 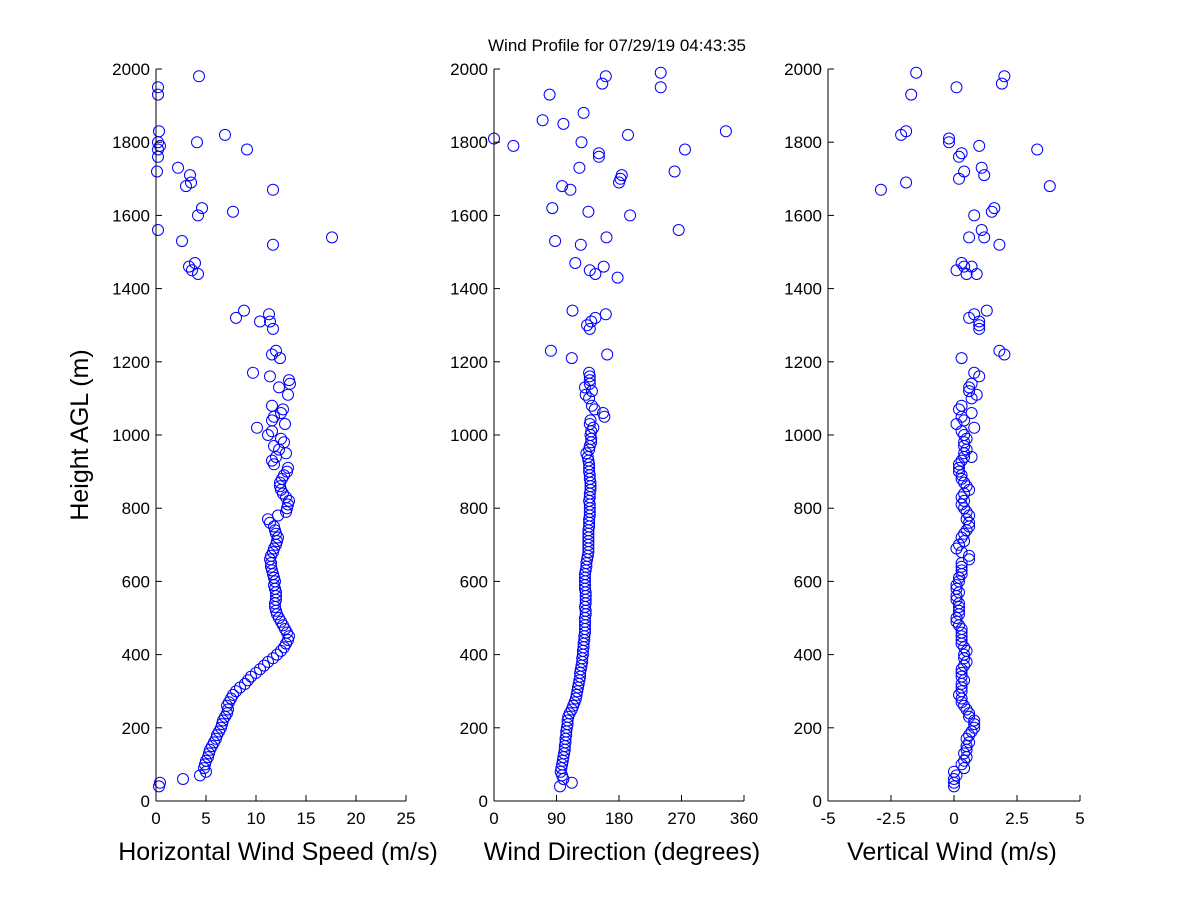 I want to click on y-tick-label: 2000, so click(x=131, y=69).